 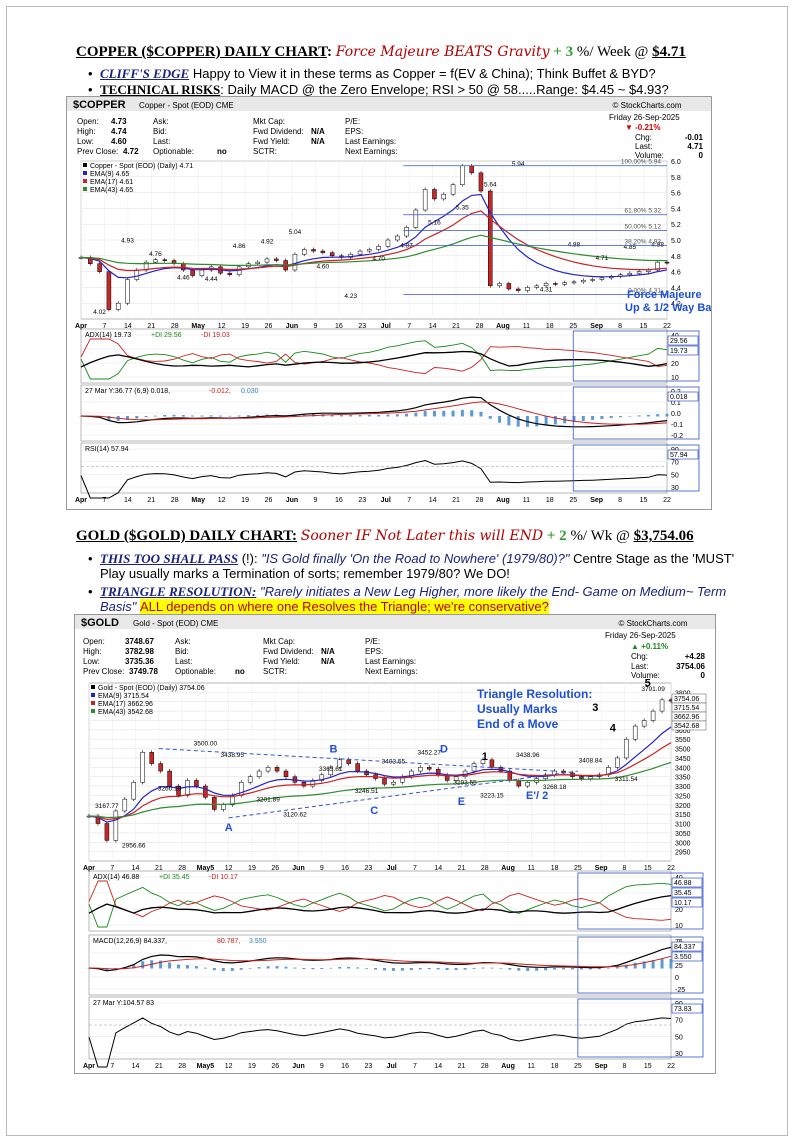 What do you see at coordinates (368, 1066) in the screenshot?
I see `gold-x-tick-label: 23` at bounding box center [368, 1066].